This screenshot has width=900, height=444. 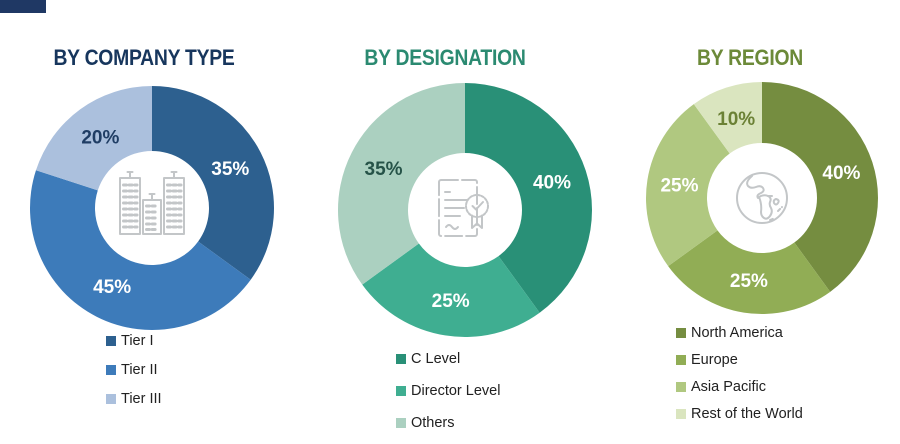 What do you see at coordinates (436, 359) in the screenshot?
I see `legend-label: C Level` at bounding box center [436, 359].